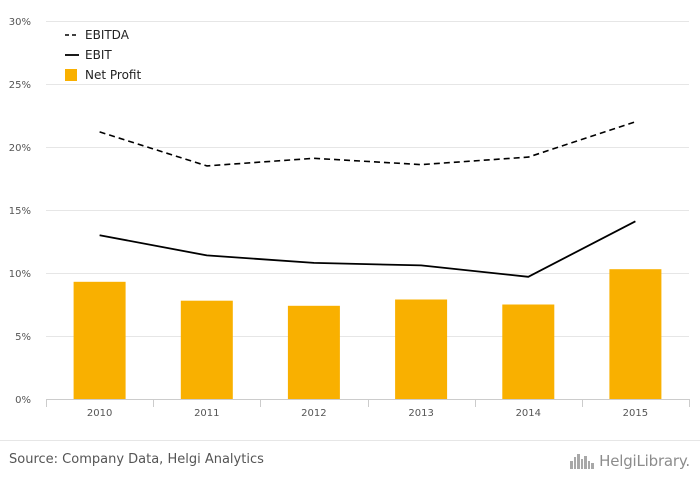  I want to click on legend: EBITDA EBIT Net Profit, so click(103, 55).